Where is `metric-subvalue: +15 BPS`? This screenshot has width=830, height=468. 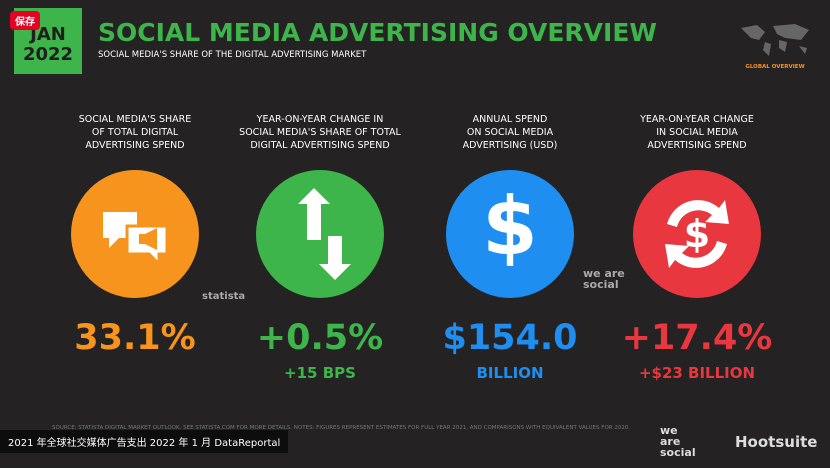 metric-subvalue: +15 BPS is located at coordinates (320, 373).